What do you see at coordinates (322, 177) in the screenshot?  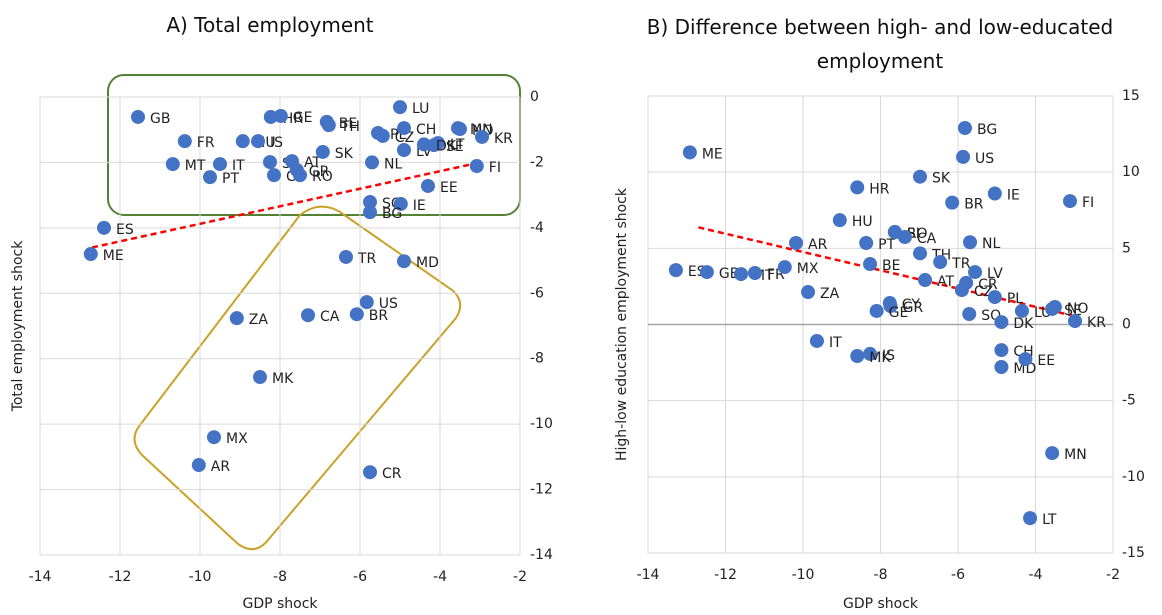 I see `point-label: RO` at bounding box center [322, 177].